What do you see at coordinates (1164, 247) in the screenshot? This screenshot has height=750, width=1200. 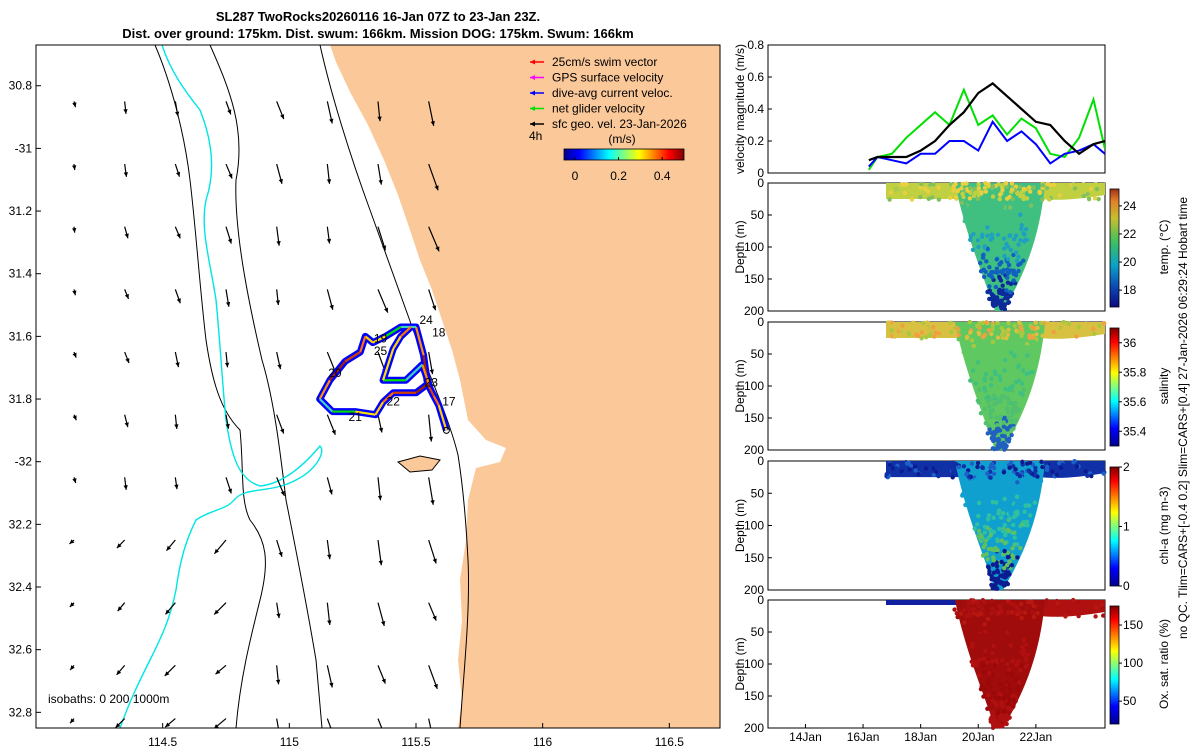 I see `section-colorbar-label: temp. (°C)` at bounding box center [1164, 247].